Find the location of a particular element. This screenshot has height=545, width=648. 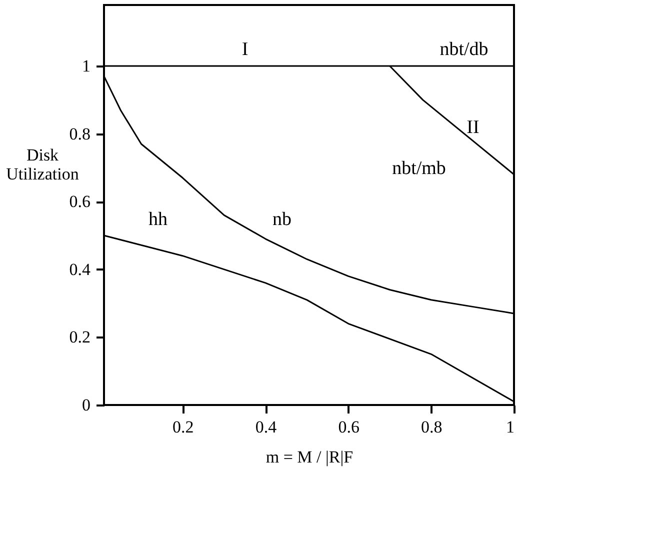

series-label: II is located at coordinates (473, 127).